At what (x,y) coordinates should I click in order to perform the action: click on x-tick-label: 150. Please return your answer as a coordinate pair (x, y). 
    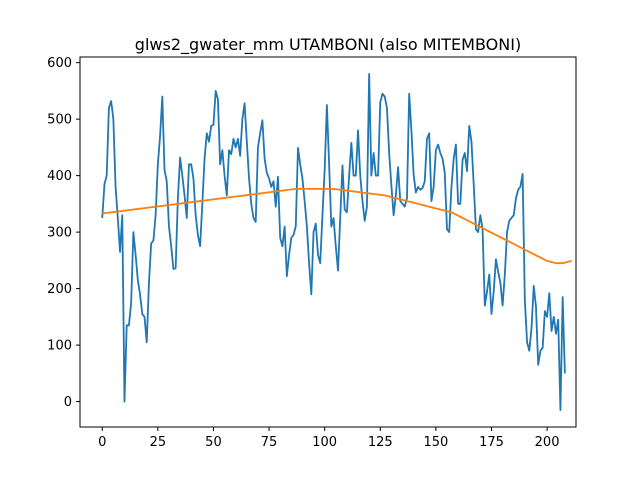
    Looking at the image, I should click on (435, 442).